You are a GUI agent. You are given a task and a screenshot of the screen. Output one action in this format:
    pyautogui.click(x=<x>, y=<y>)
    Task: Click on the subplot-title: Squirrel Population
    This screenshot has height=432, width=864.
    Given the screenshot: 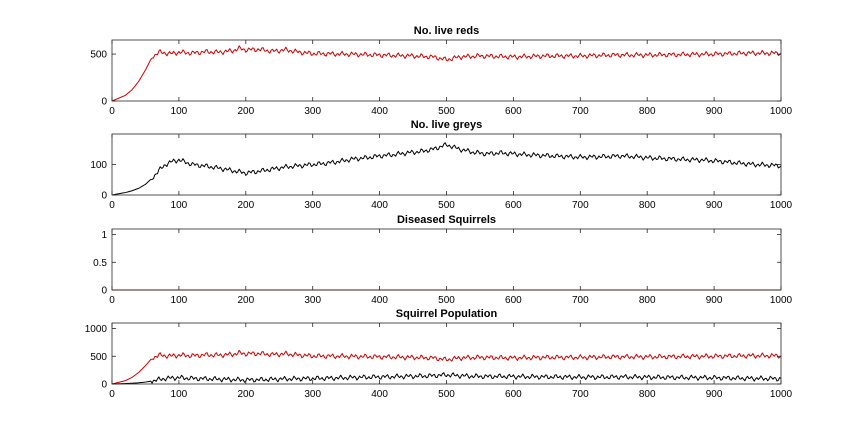 What is the action you would take?
    pyautogui.click(x=447, y=314)
    